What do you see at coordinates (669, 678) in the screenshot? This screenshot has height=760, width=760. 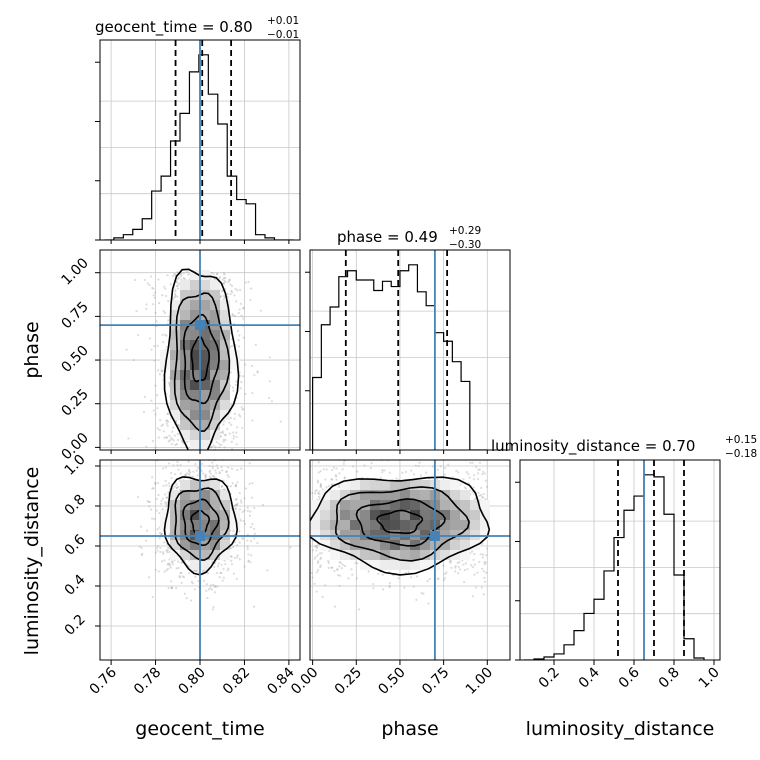 I see `xtick-label-luminosity-distance: 0.8` at bounding box center [669, 678].